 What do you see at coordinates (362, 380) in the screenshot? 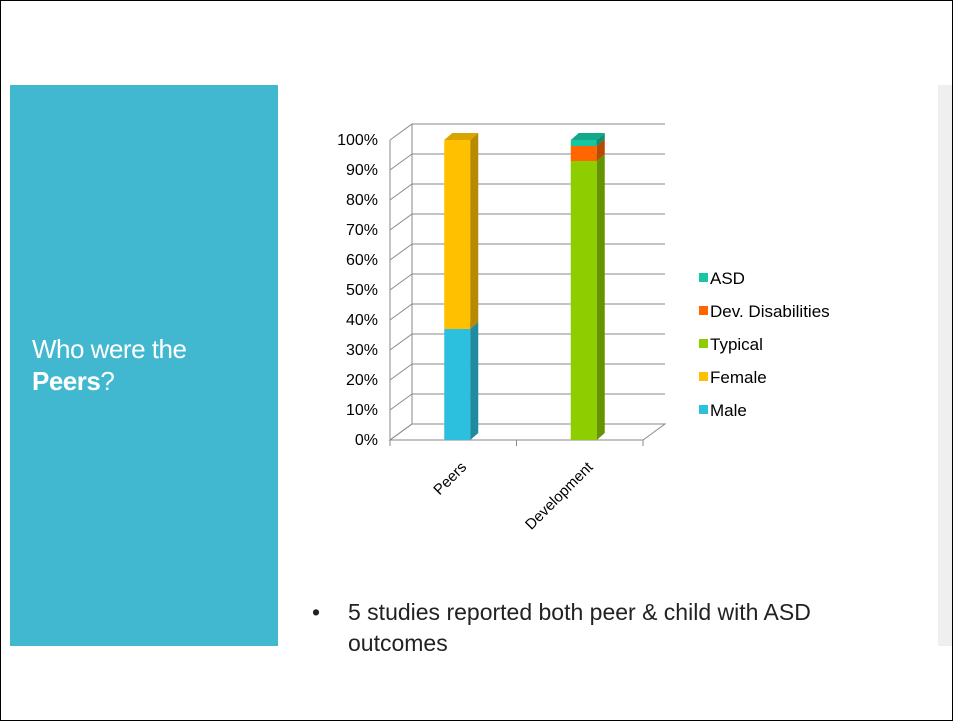
I see `y-tick-label: 20%` at bounding box center [362, 380].